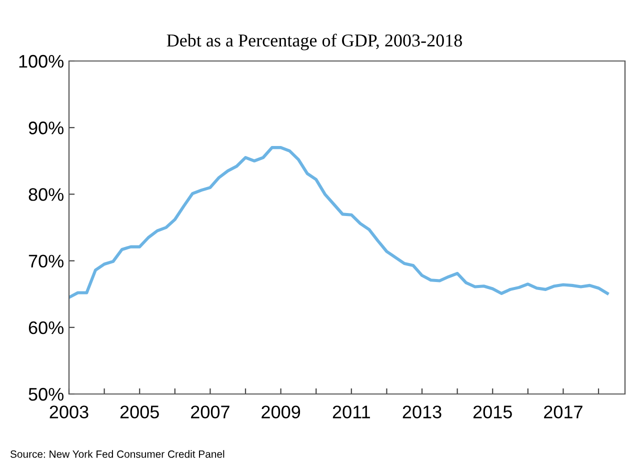 Image resolution: width=629 pixels, height=466 pixels. What do you see at coordinates (351, 412) in the screenshot?
I see `x-tick-label: 2011` at bounding box center [351, 412].